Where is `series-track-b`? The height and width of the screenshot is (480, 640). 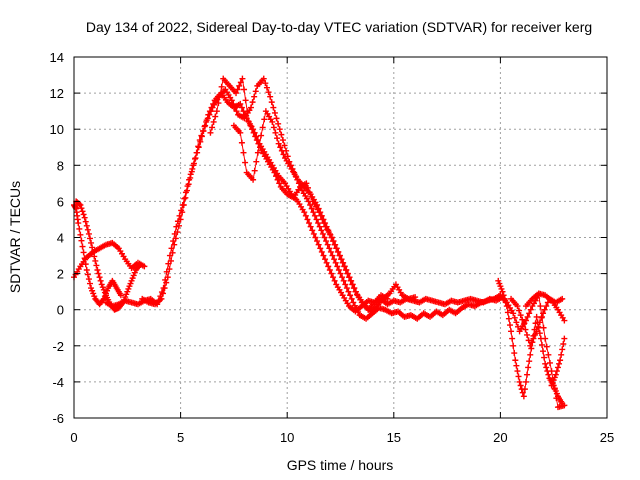
series-track-b is located at coordinates (97, 255).